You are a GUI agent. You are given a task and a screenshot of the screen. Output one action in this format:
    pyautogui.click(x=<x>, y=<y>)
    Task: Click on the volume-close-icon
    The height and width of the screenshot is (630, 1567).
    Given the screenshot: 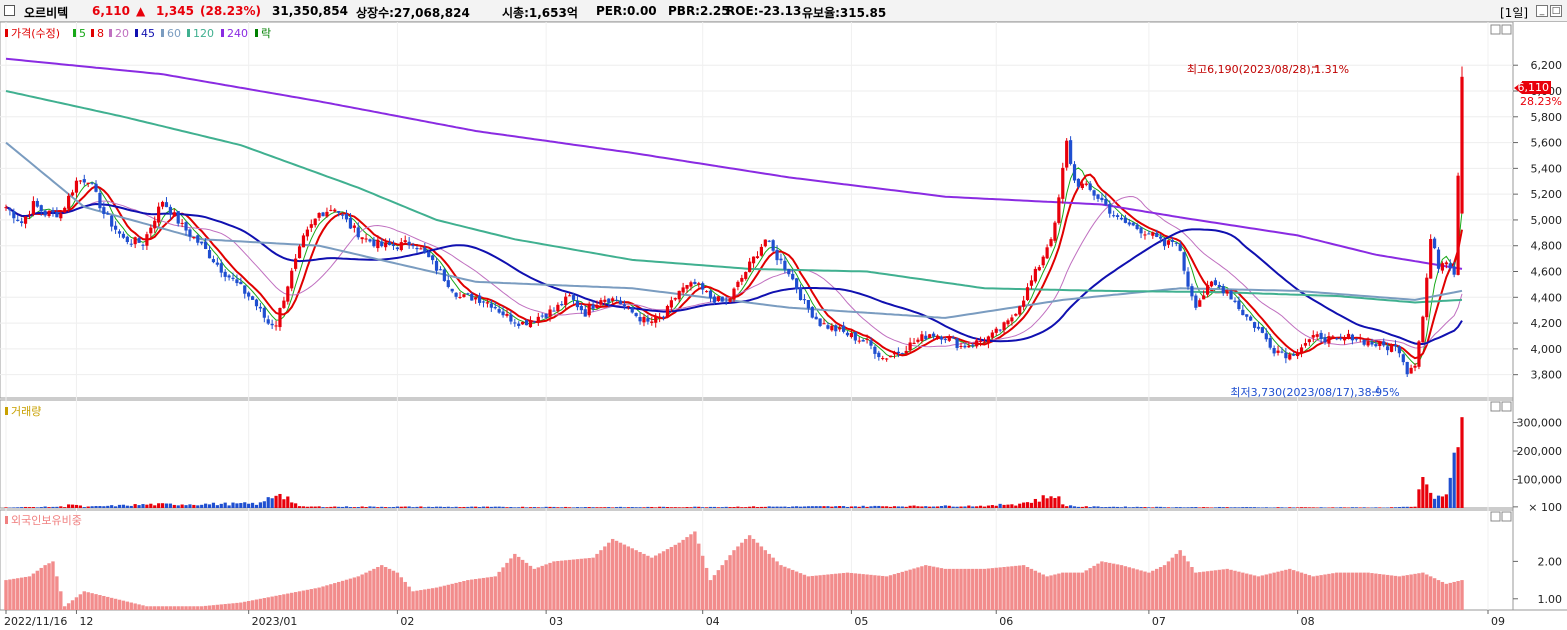 What is the action you would take?
    pyautogui.click(x=1506, y=406)
    